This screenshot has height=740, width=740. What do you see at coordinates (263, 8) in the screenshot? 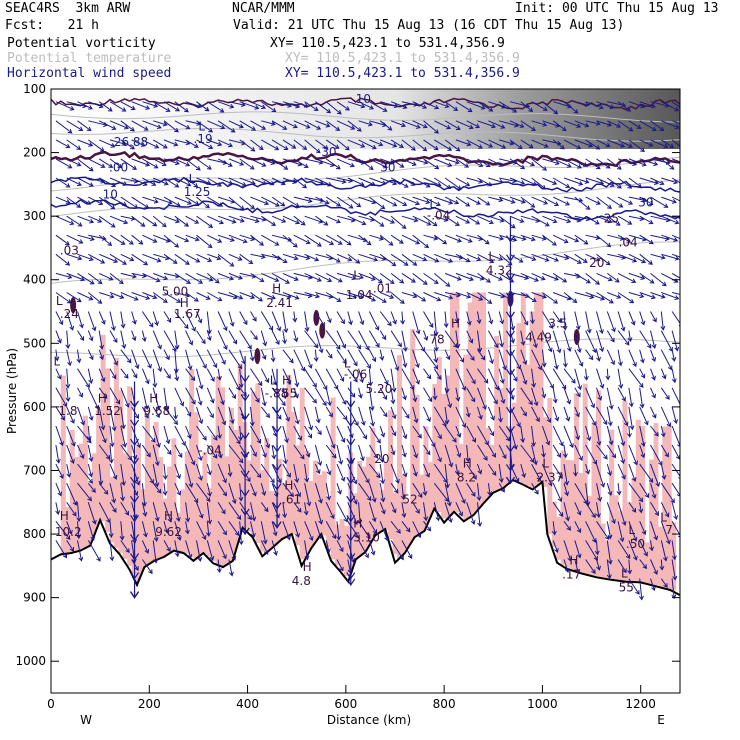
I see `center-title: NCAR/MMM` at bounding box center [263, 8].